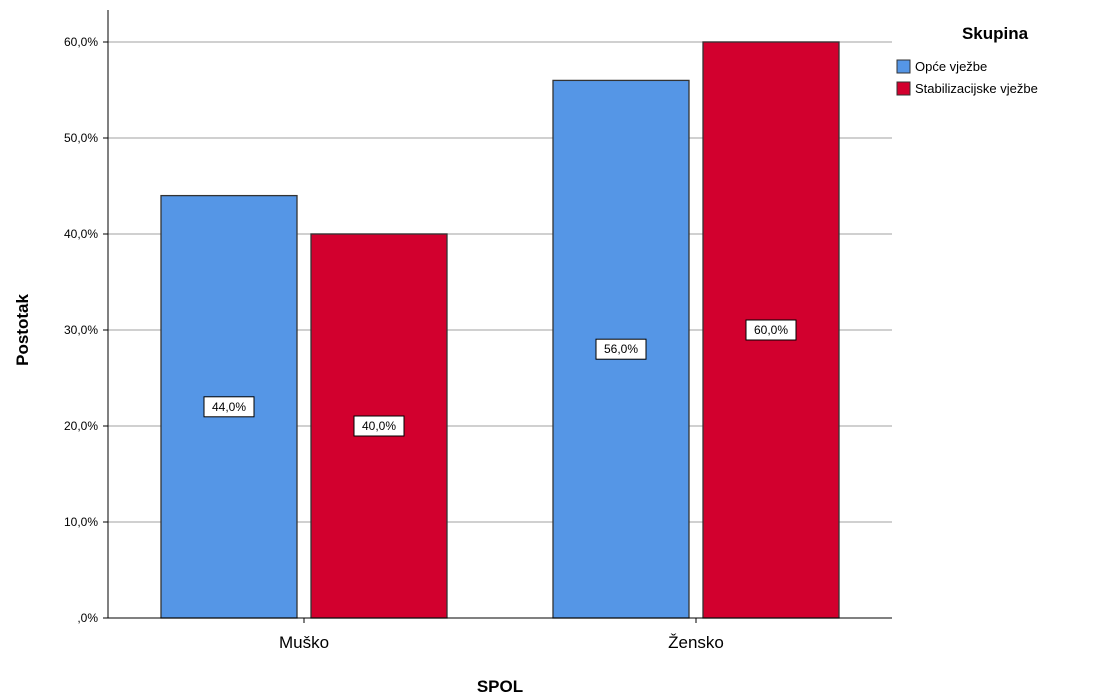 Image resolution: width=1099 pixels, height=698 pixels. What do you see at coordinates (995, 33) in the screenshot?
I see `legend-title: Skupina` at bounding box center [995, 33].